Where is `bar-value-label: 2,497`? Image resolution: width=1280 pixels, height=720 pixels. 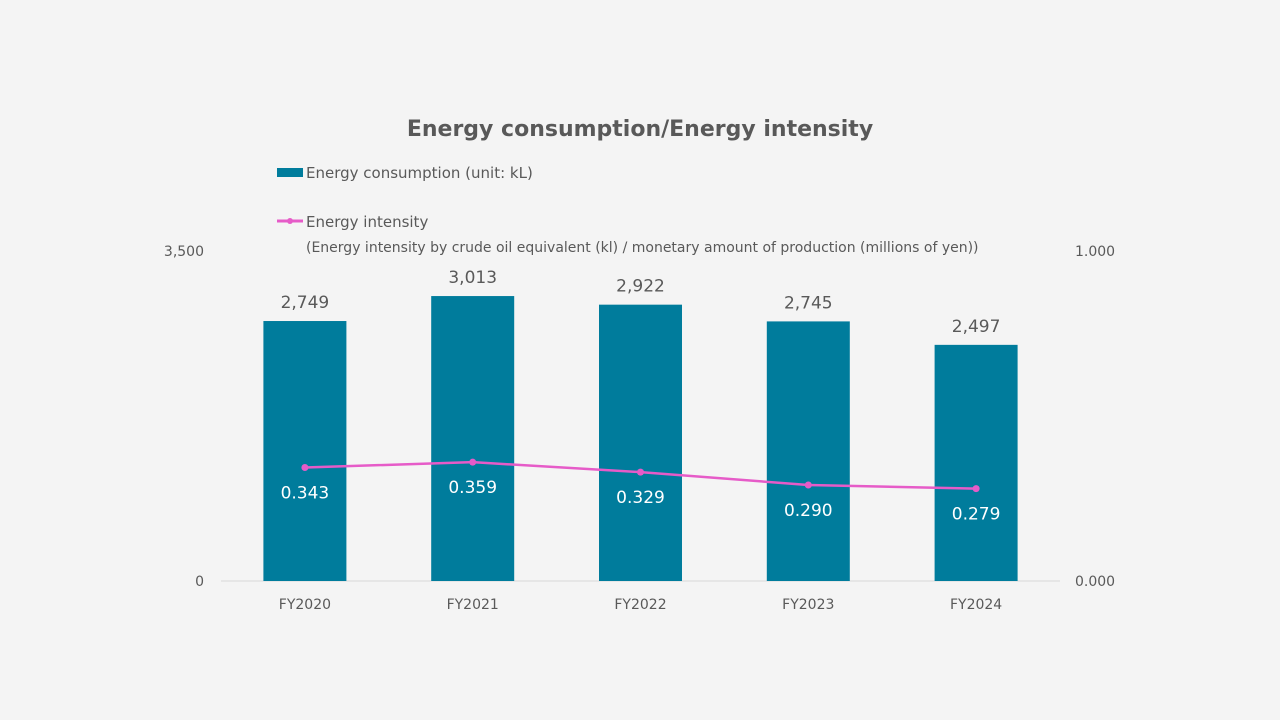 bar-value-label: 2,497 is located at coordinates (976, 327).